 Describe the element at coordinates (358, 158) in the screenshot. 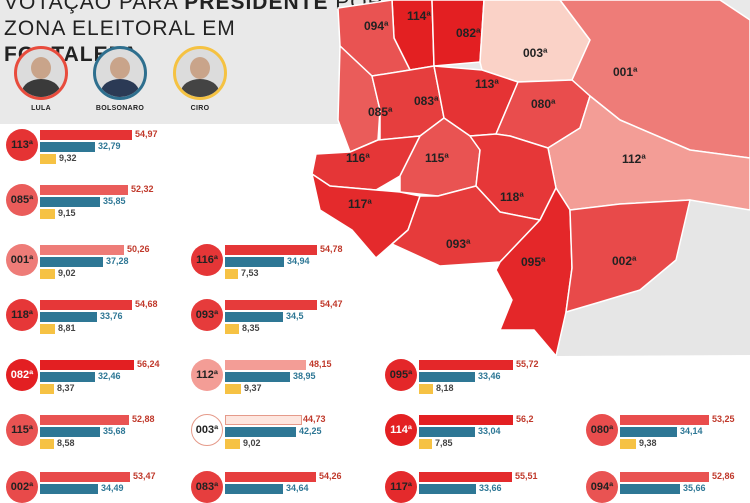

I see `map-zone-label: 116ª` at that location.